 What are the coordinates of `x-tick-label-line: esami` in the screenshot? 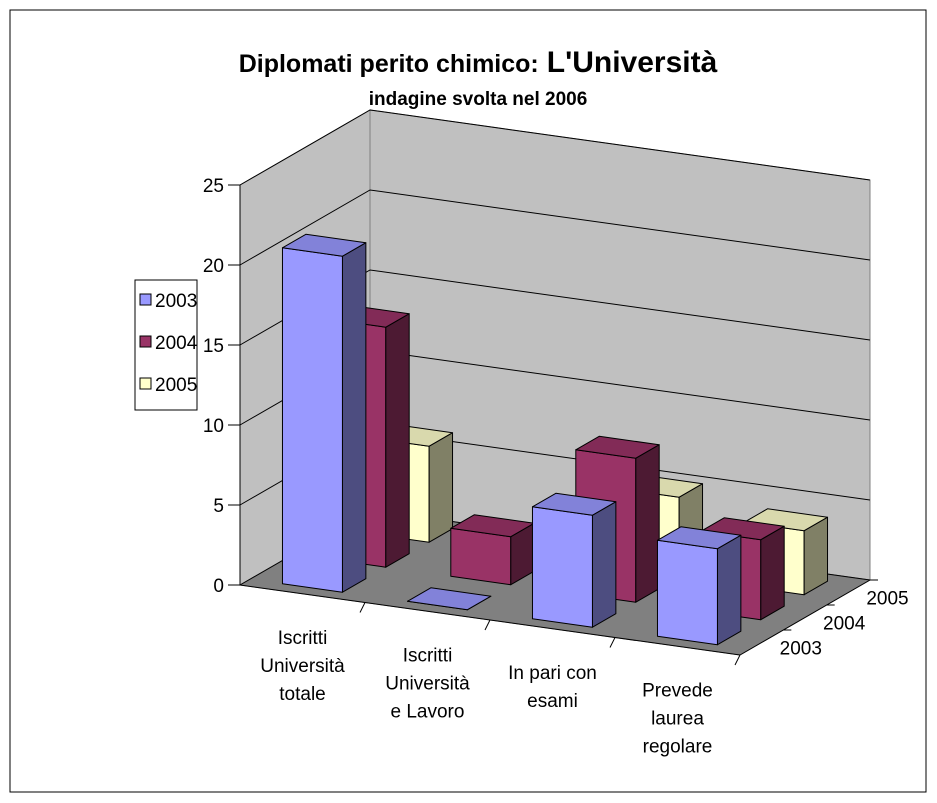 It's located at (552, 701).